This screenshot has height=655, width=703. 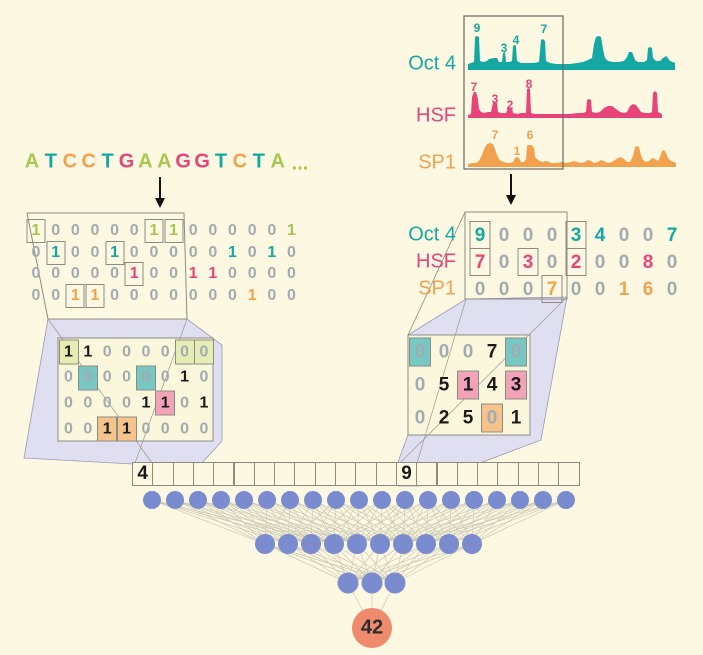 What do you see at coordinates (432, 63) in the screenshot?
I see `track-label-oct4: Oct 4` at bounding box center [432, 63].